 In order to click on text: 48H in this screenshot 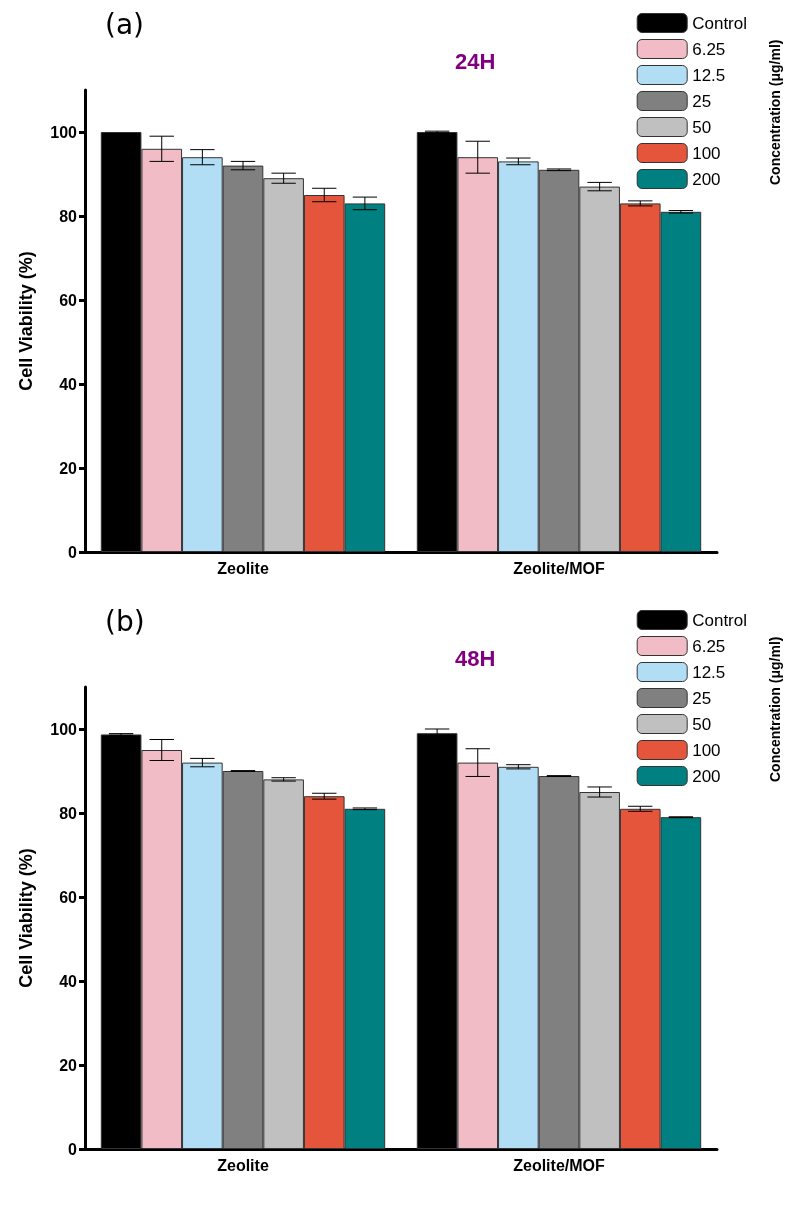, I will do `click(475, 658)`.